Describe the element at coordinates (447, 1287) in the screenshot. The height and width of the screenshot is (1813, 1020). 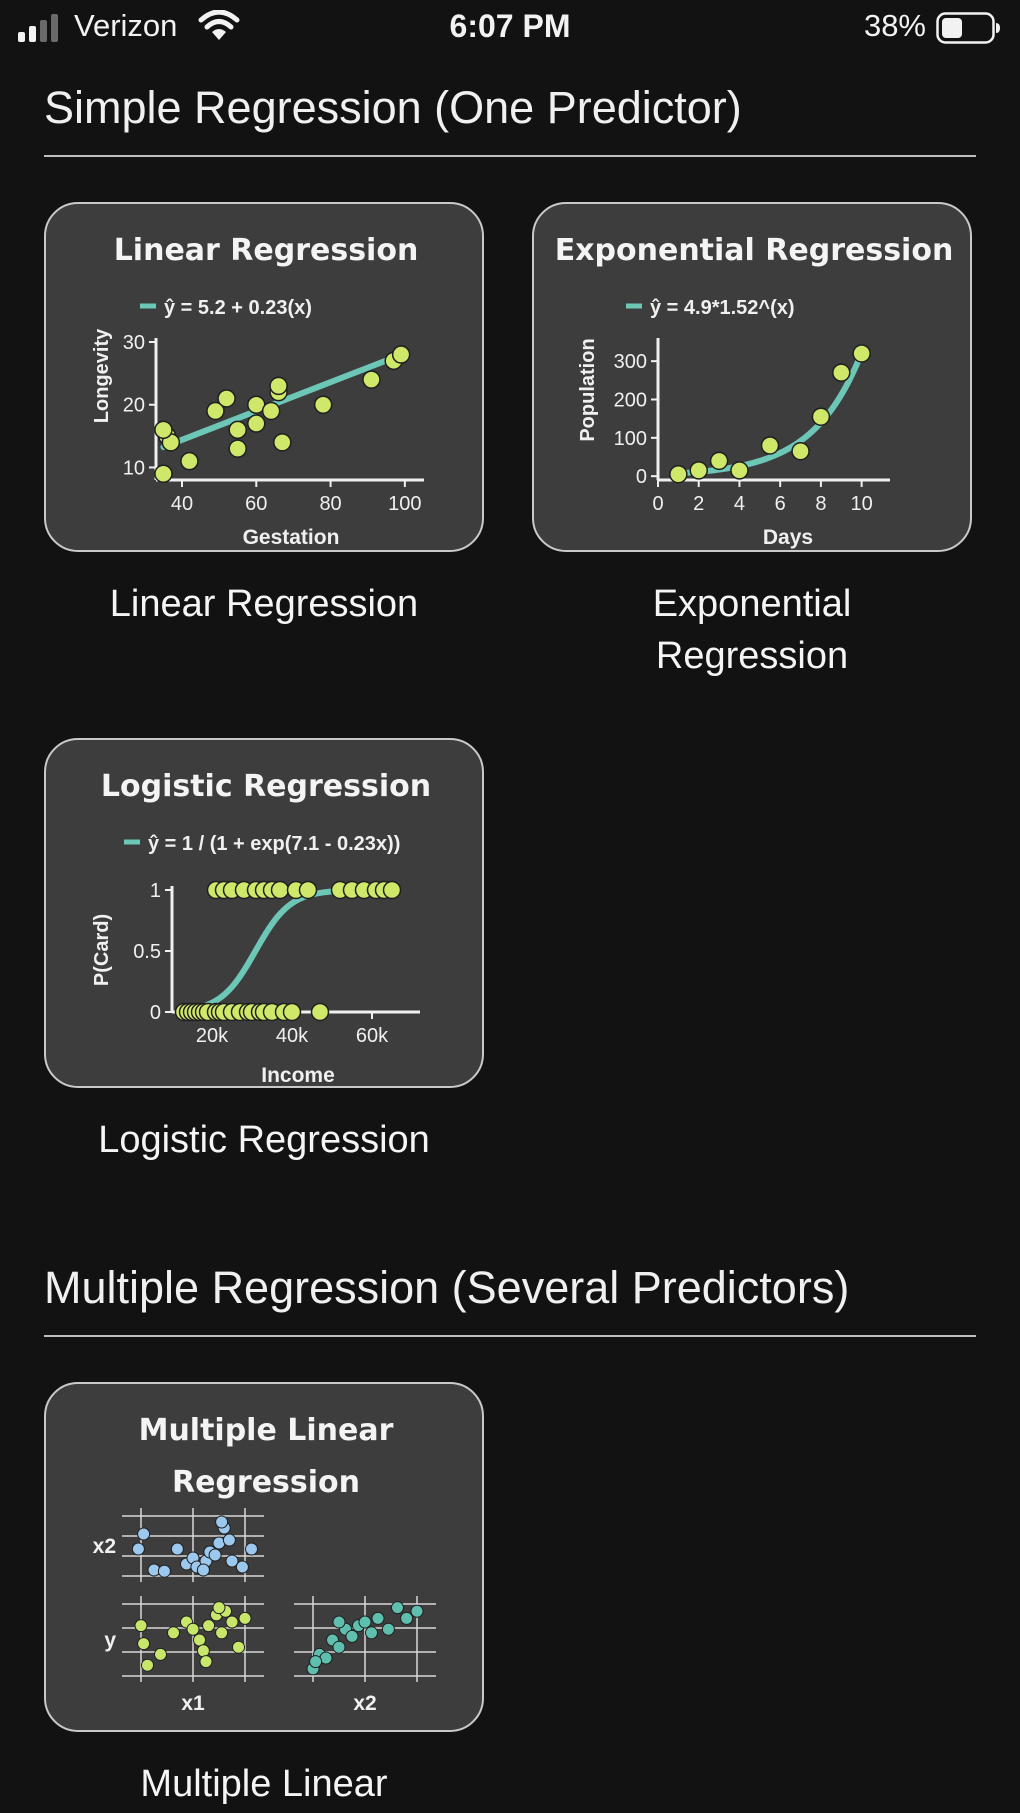
I see `section-title-multiple: Multiple Regression (Several Predictors)` at that location.